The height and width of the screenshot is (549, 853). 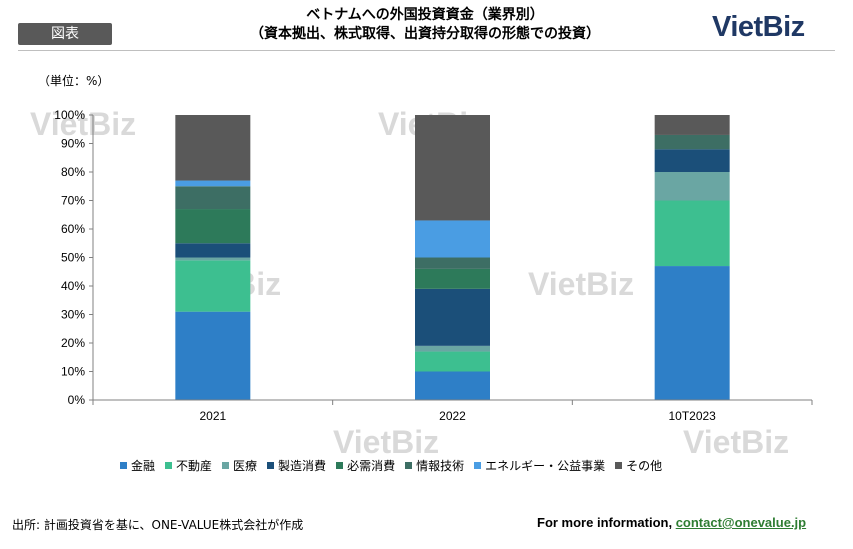 What do you see at coordinates (425, 15) in the screenshot?
I see `title-line-1: ベトナムへの外国投資資金（業界別）` at bounding box center [425, 15].